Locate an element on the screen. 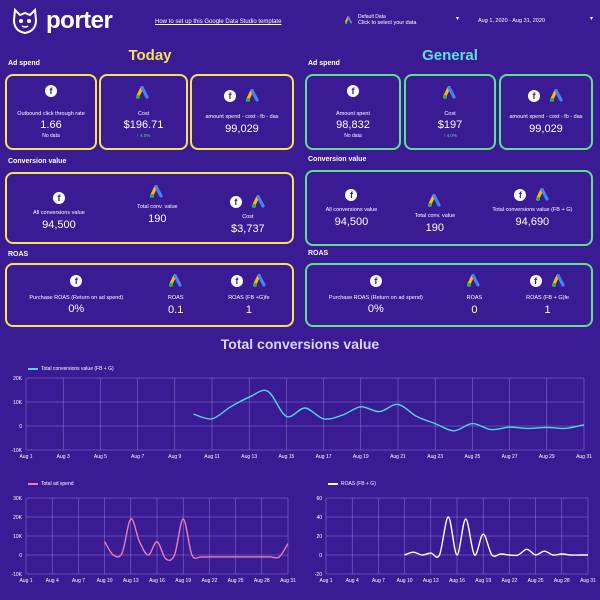 The image size is (600, 600). metric: f Cost $3,737 is located at coordinates (247, 215).